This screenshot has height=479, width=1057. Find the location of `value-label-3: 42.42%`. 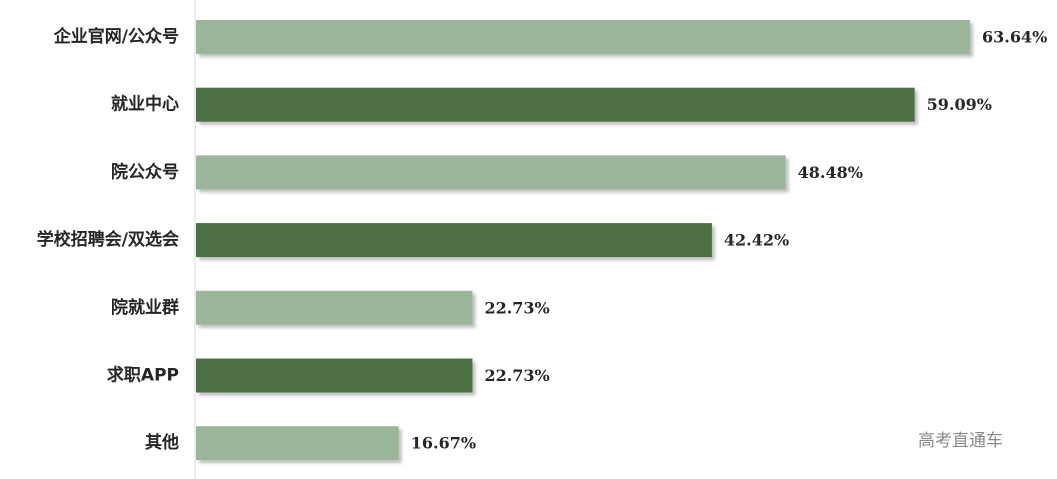

value-label-3: 42.42% is located at coordinates (756, 240).